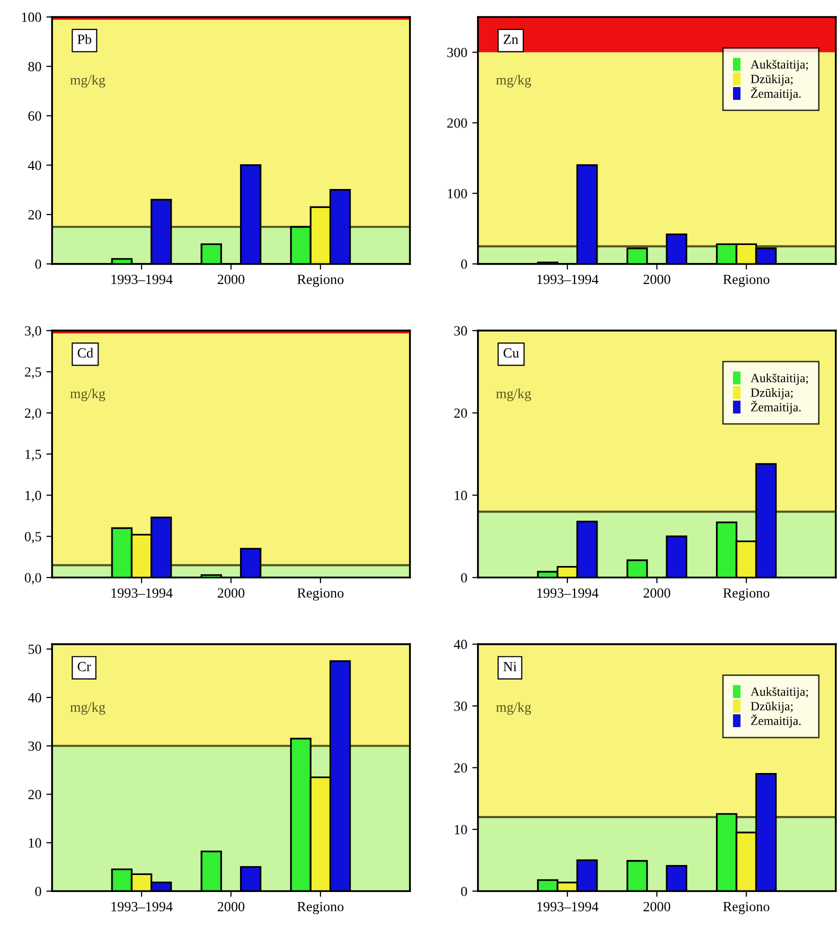 The height and width of the screenshot is (943, 840). Describe the element at coordinates (511, 39) in the screenshot. I see `text: Zn` at that location.